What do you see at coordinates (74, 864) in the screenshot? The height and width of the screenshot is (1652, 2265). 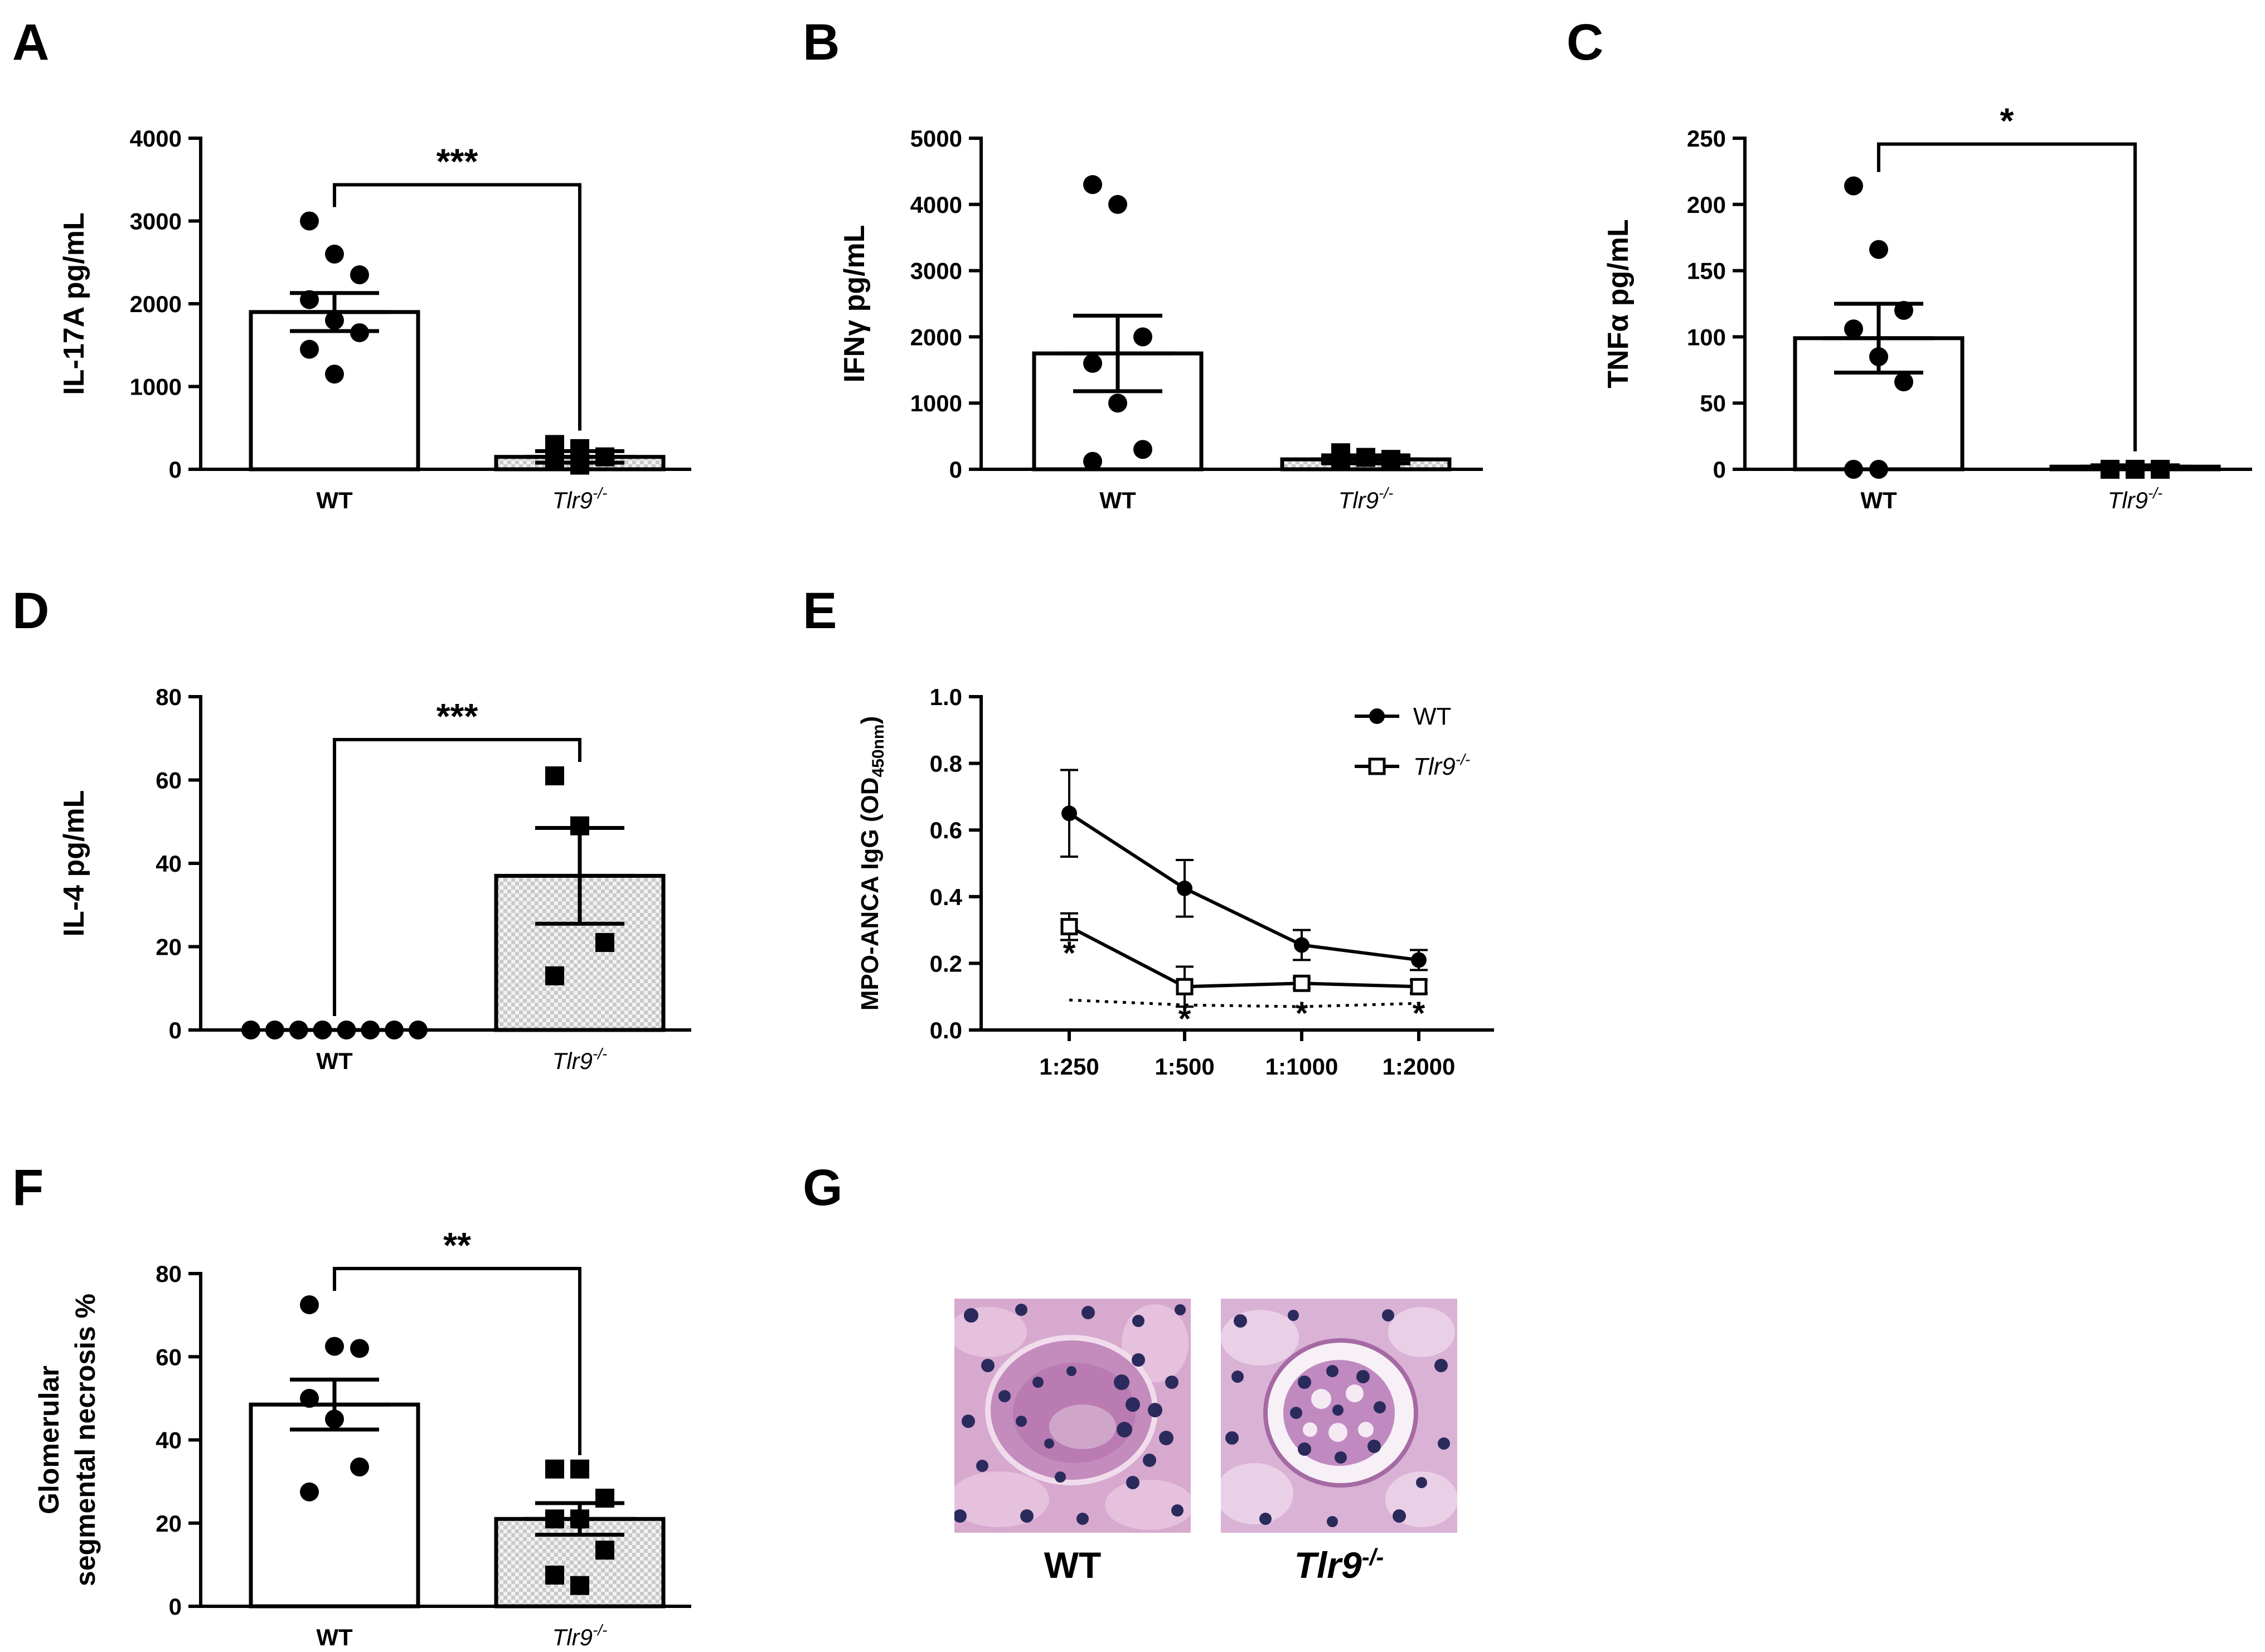 I see `y-axis-label: IL-4 pg/mL` at bounding box center [74, 864].